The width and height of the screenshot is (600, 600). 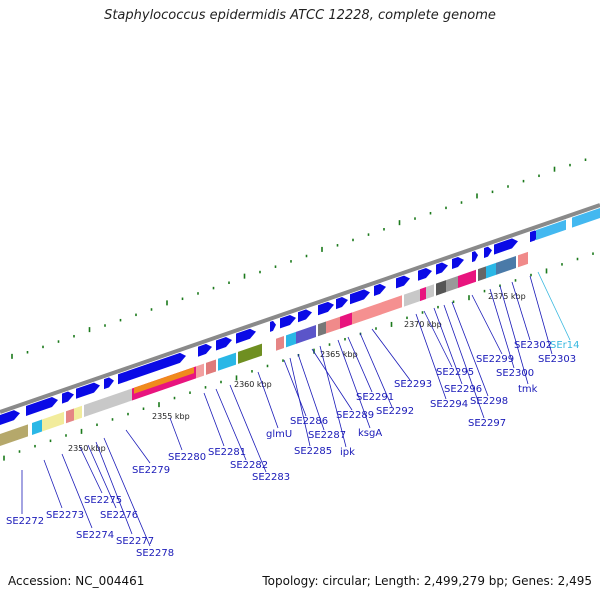 I want to click on gene-label: ksgA, so click(x=370, y=433).